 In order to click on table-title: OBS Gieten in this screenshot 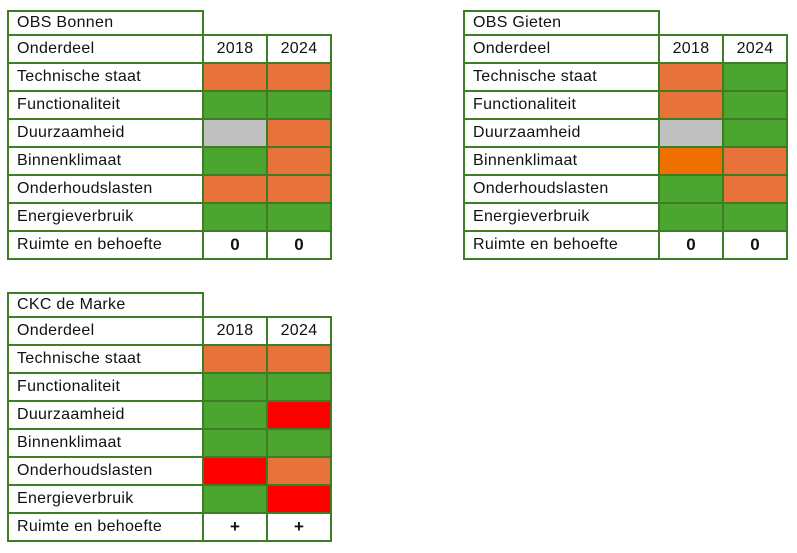, I will do `click(561, 23)`.